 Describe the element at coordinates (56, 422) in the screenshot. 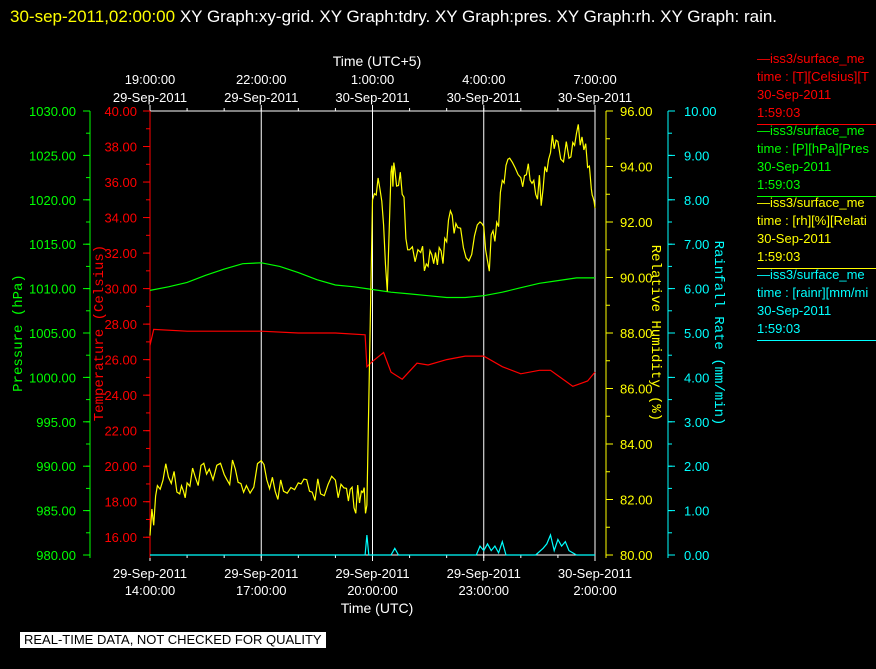

I see `pressure-tick-label: 995.00` at that location.